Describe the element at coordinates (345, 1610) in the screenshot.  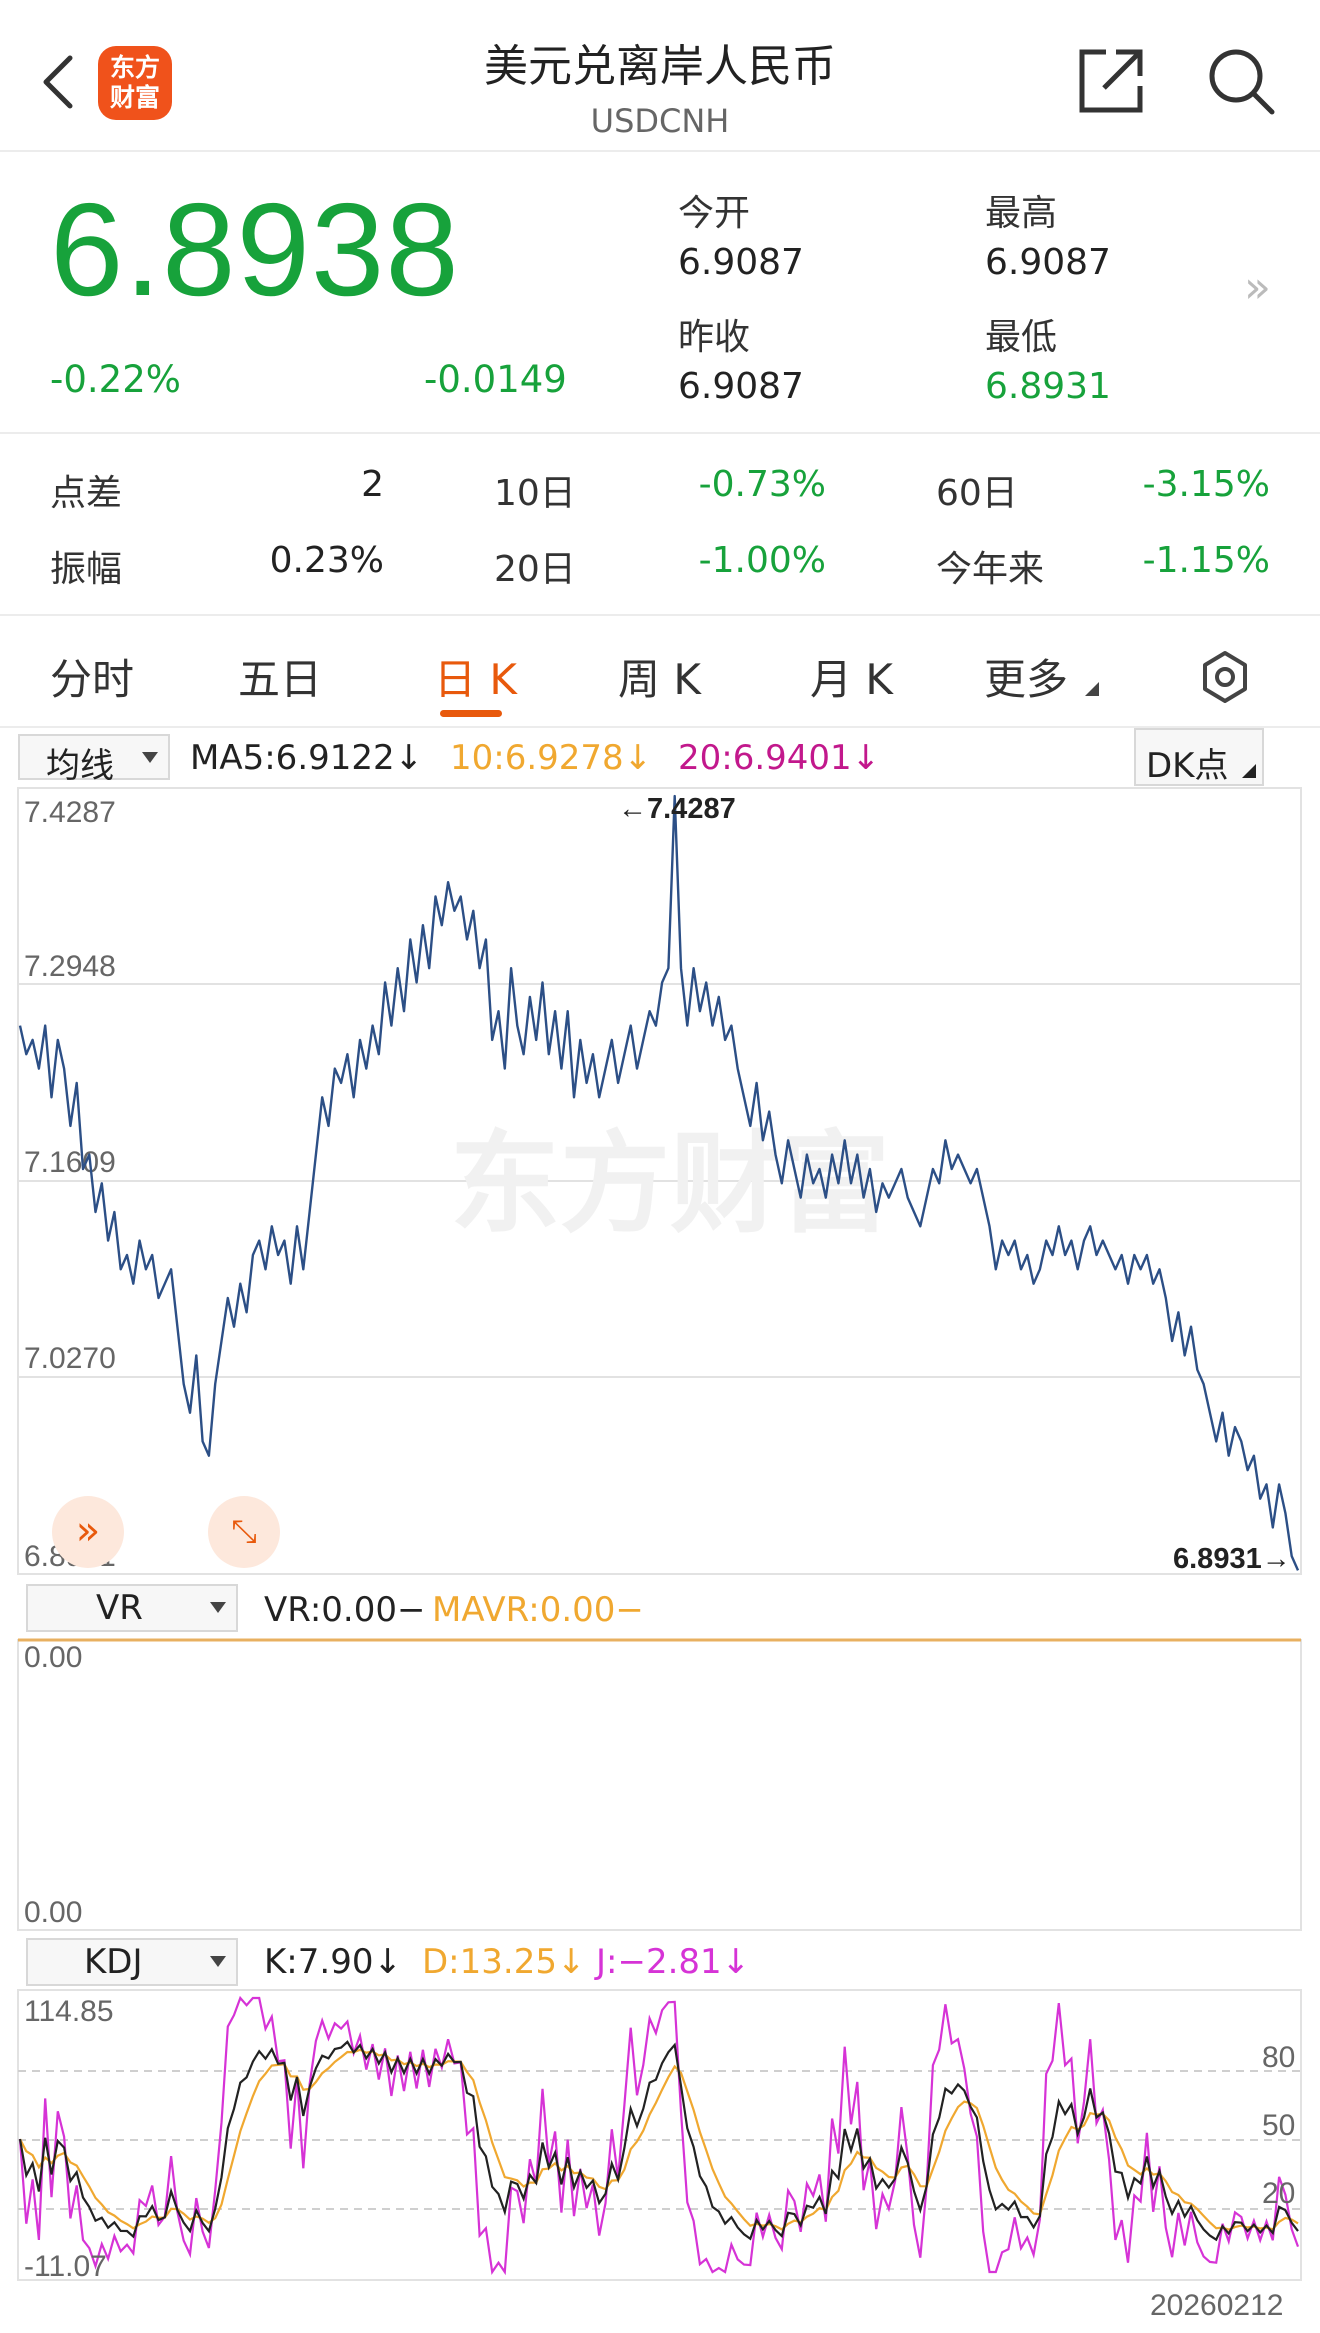
I see `vr-legend: VR:0.00−` at that location.